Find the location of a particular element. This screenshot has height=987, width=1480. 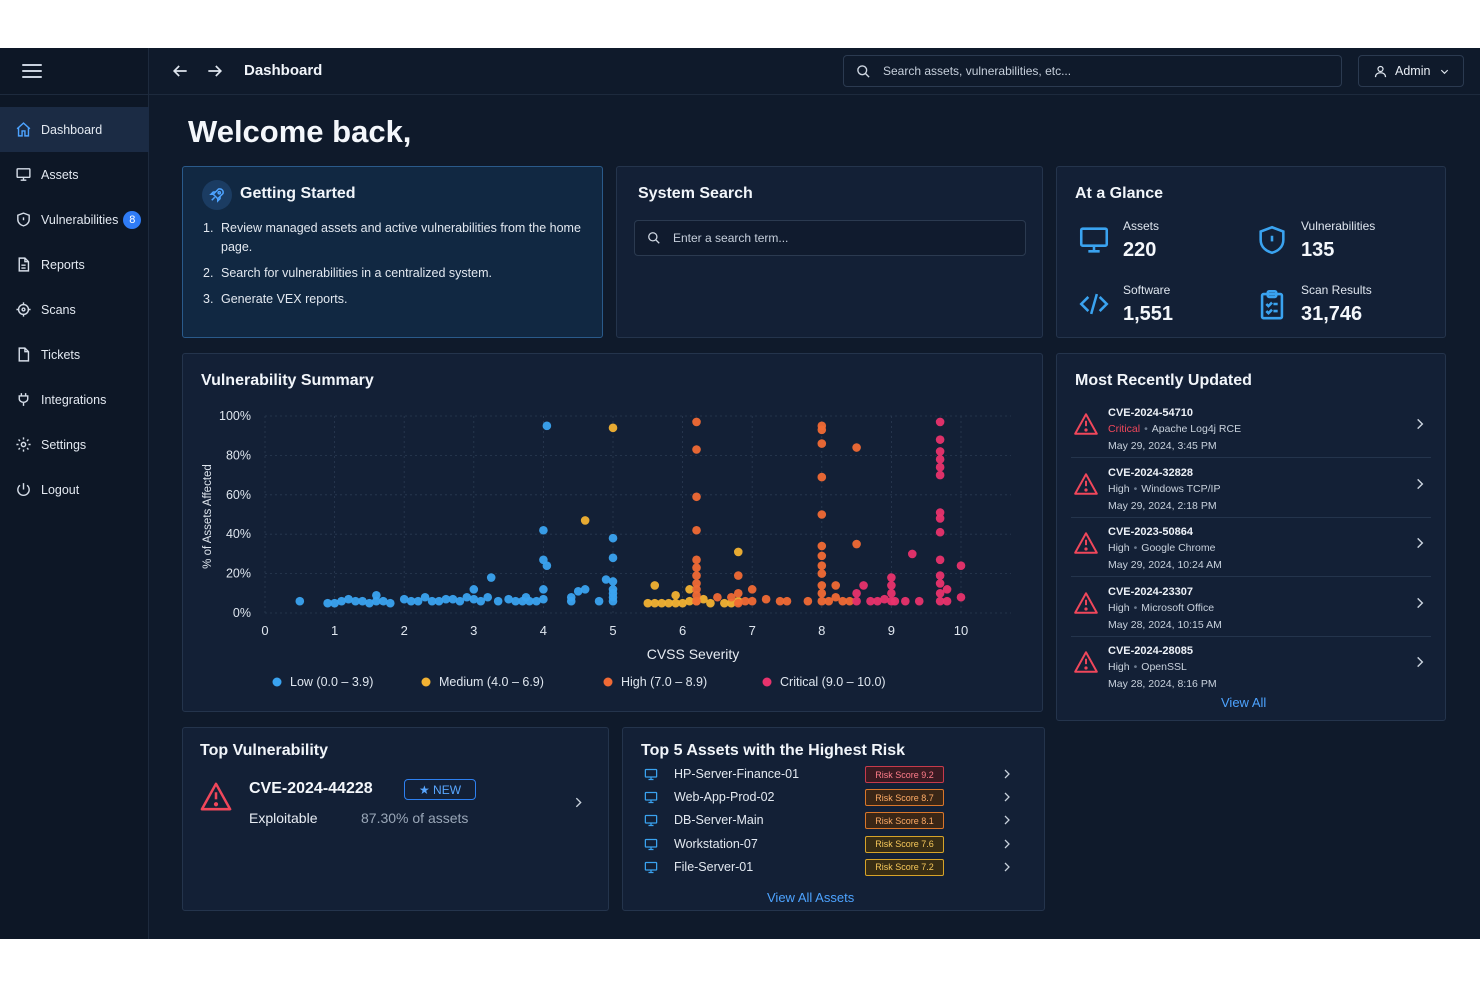

severity-label: Critical is located at coordinates (1124, 429).